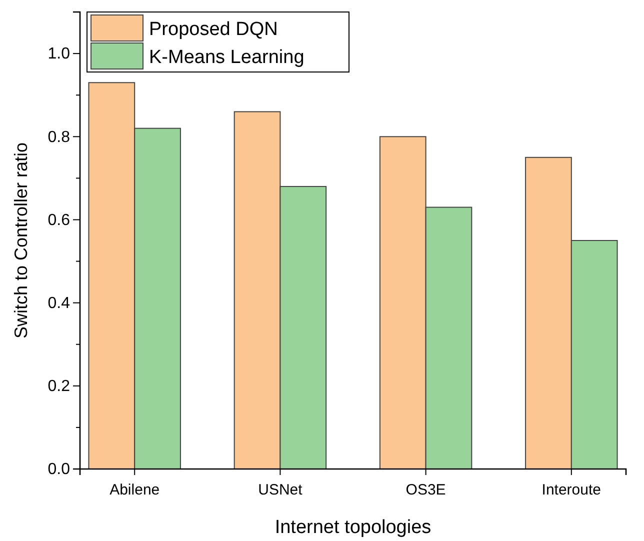  Describe the element at coordinates (213, 29) in the screenshot. I see `legend-label: Proposed DQN` at that location.